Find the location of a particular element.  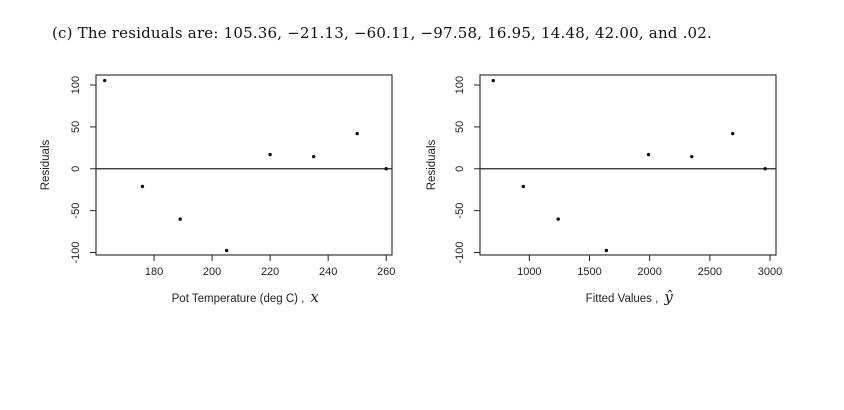

right-x-tick-label: 2000 is located at coordinates (649, 272).